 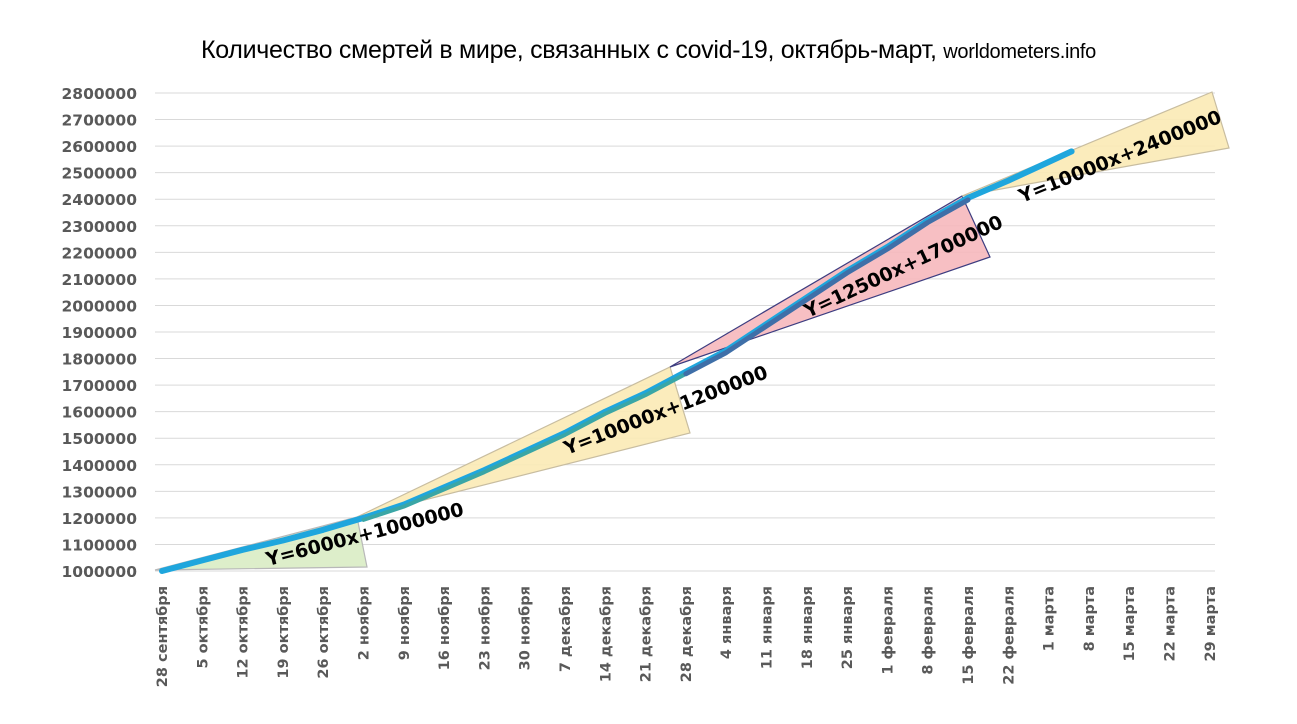 What do you see at coordinates (727, 622) in the screenshot?
I see `x-tick-label: 4 января` at bounding box center [727, 622].